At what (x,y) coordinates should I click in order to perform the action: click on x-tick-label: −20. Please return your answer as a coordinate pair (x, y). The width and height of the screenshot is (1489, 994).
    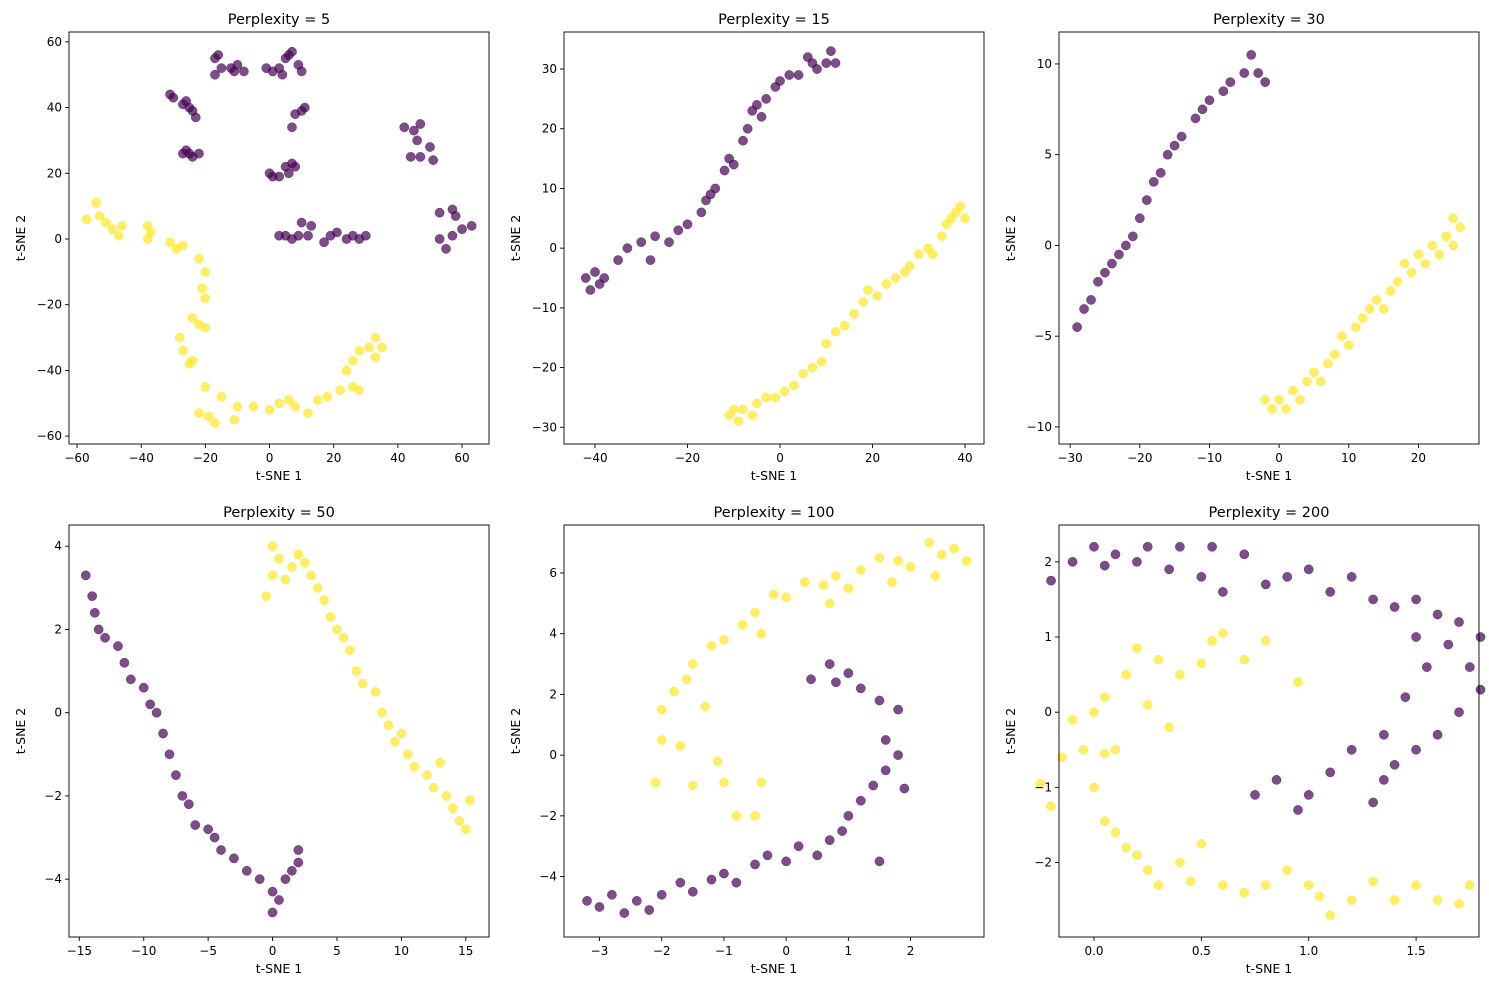
    Looking at the image, I should click on (205, 458).